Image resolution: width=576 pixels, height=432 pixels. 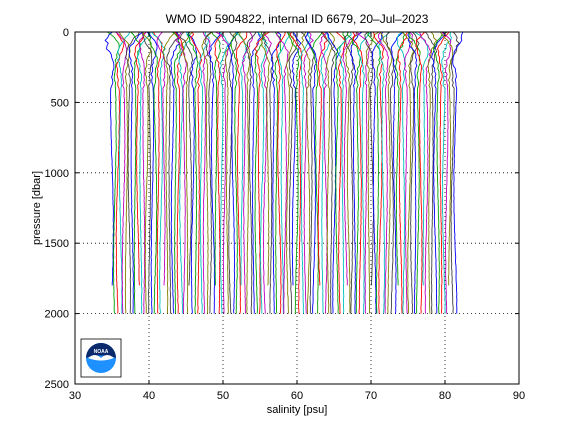 I want to click on y-tick-label: 2500, so click(x=57, y=385).